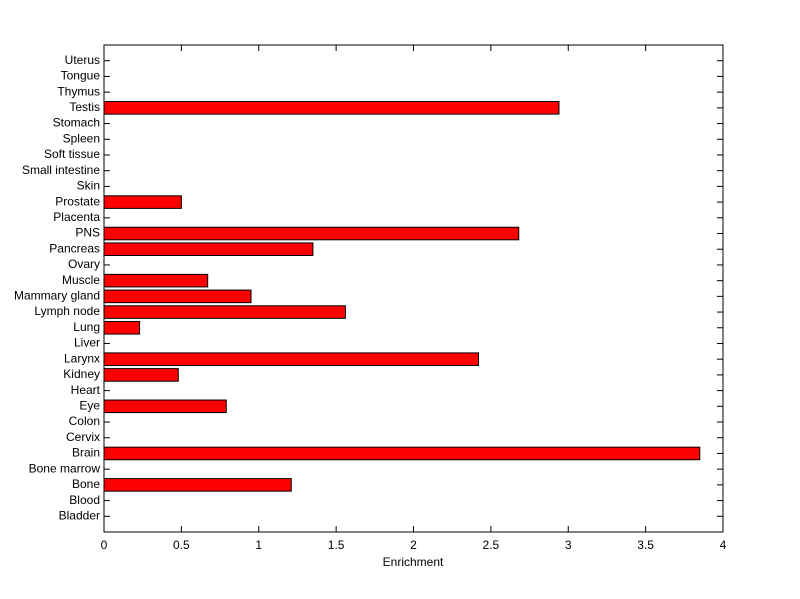  I want to click on x-tick-label: 4, so click(723, 545).